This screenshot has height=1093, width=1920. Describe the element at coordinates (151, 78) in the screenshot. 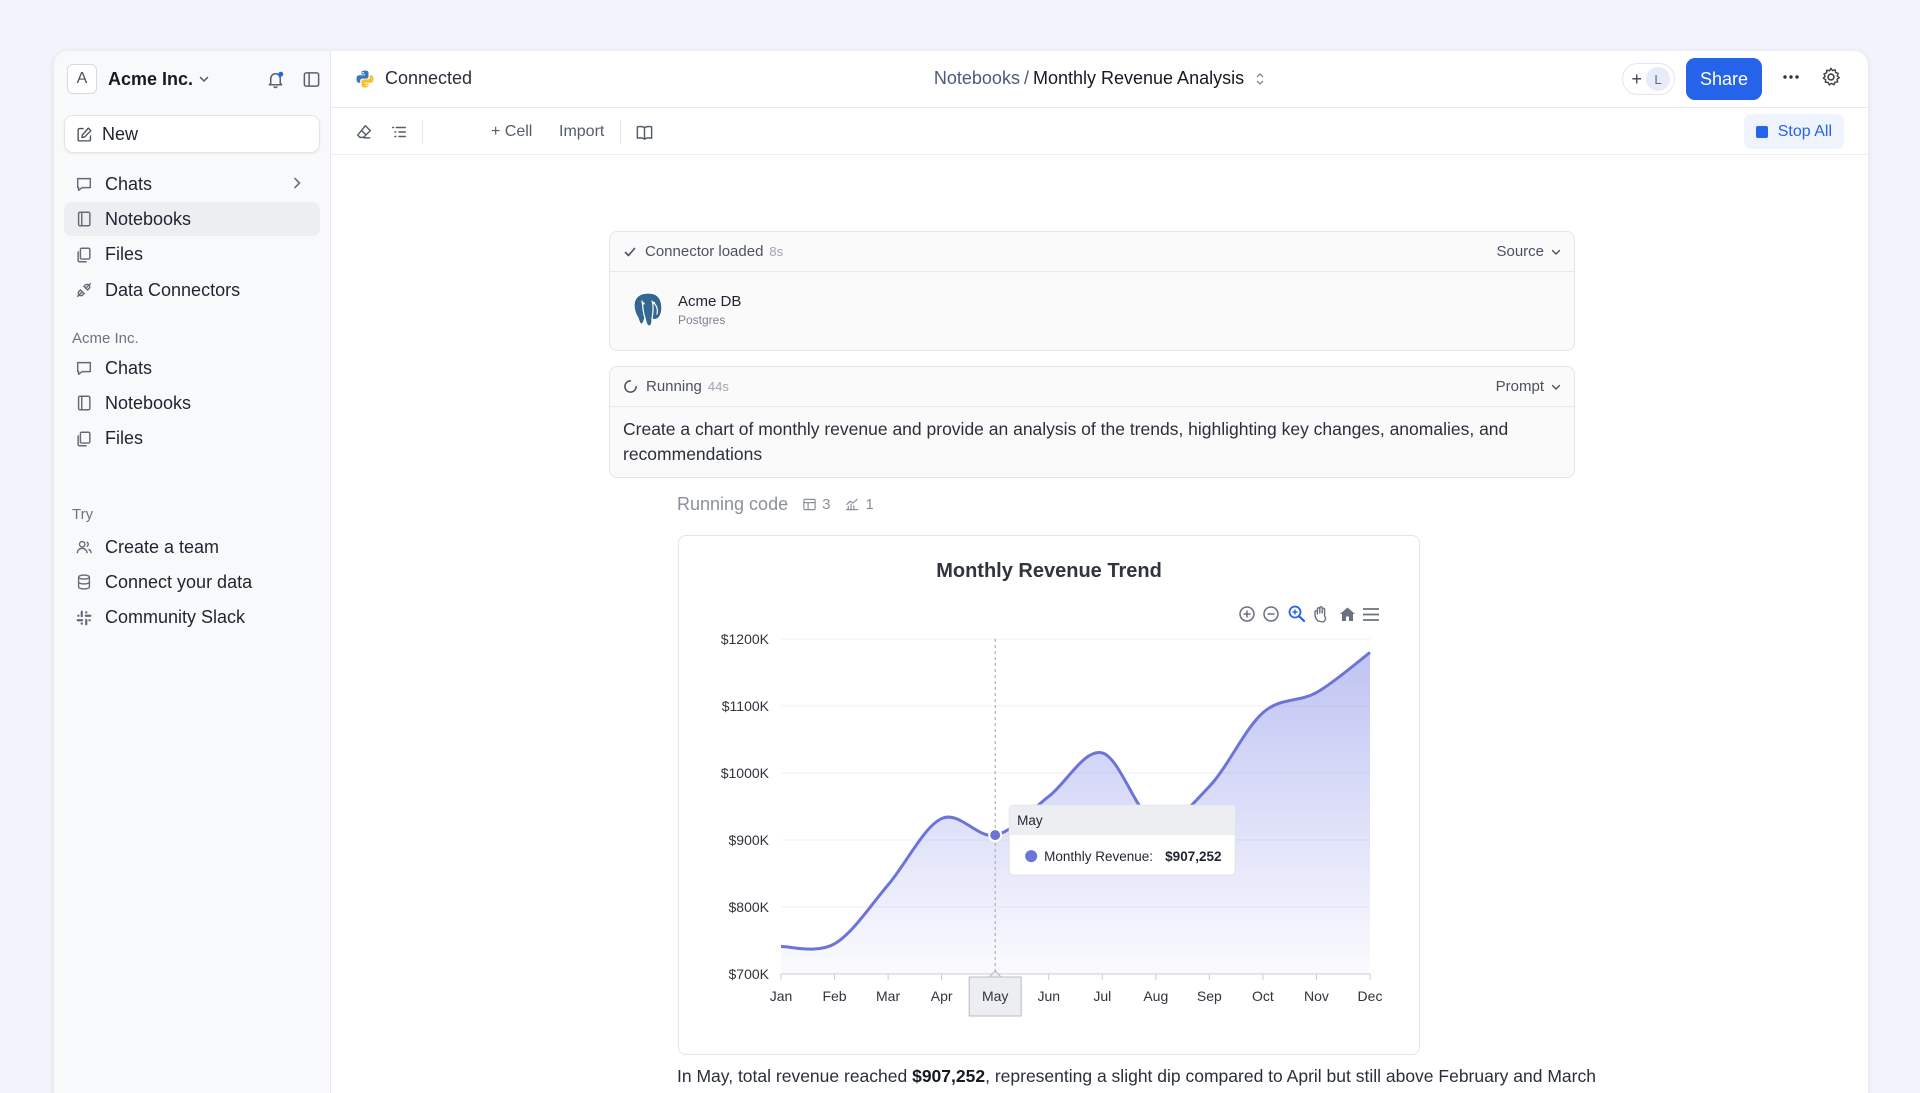

I see `org-switcher: Acme Inc.` at that location.